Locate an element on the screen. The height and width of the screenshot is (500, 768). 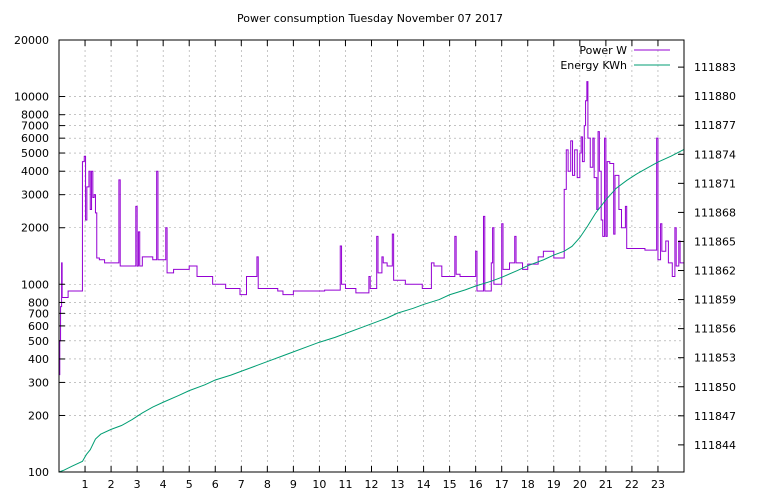
x-tick-label: 4 is located at coordinates (163, 484).